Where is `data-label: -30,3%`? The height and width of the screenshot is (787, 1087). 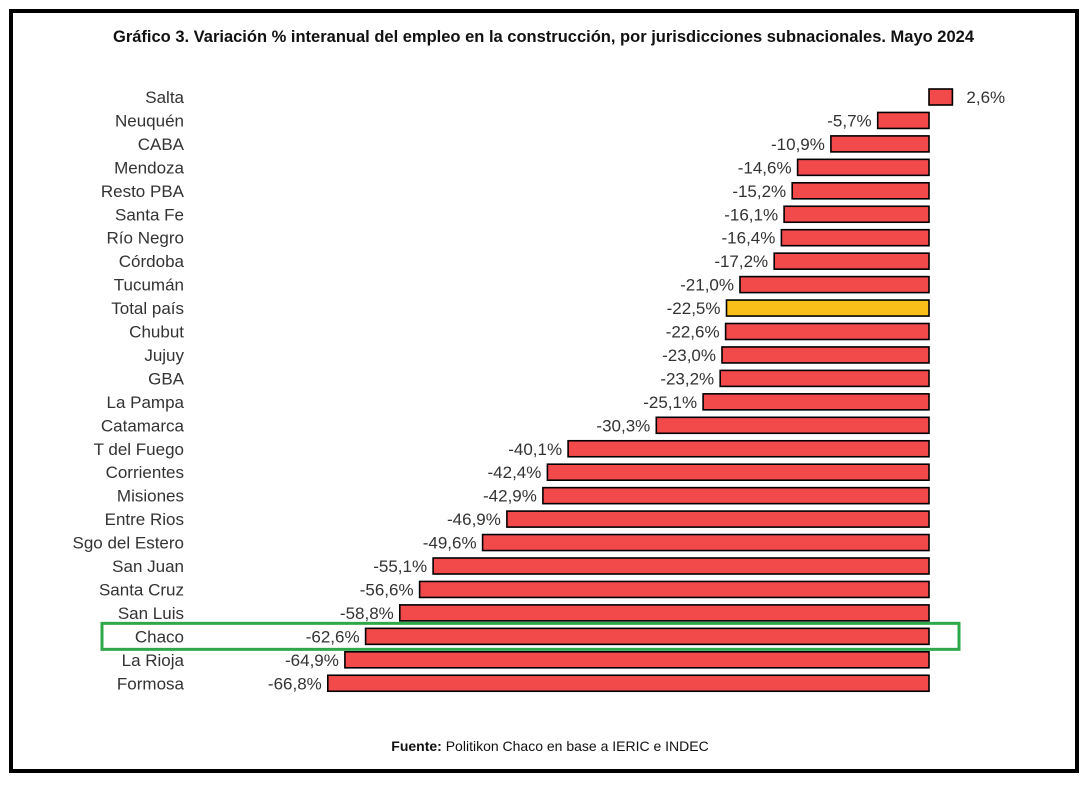
data-label: -30,3% is located at coordinates (623, 425).